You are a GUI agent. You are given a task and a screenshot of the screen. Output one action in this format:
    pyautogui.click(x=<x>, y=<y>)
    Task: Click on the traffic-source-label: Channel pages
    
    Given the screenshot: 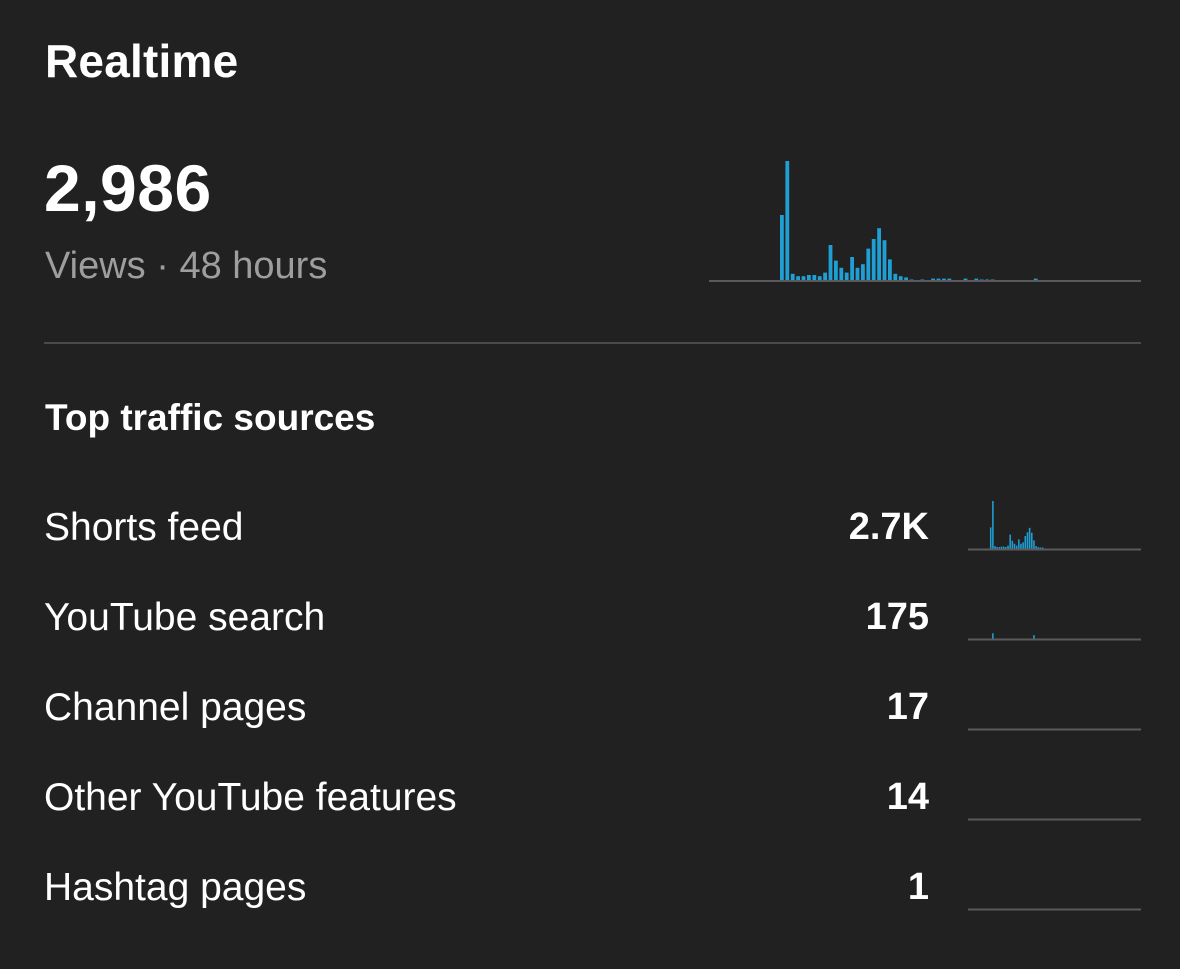 What is the action you would take?
    pyautogui.click(x=175, y=707)
    